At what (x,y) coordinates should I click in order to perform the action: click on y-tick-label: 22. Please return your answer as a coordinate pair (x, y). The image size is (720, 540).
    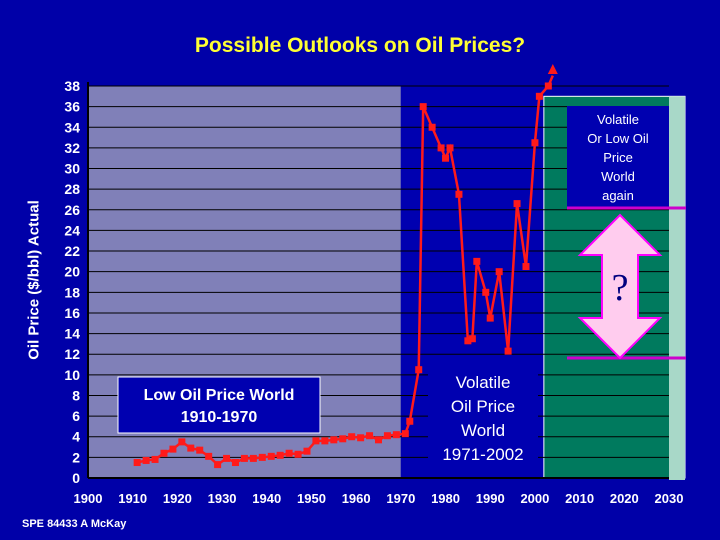
    Looking at the image, I should click on (72, 251).